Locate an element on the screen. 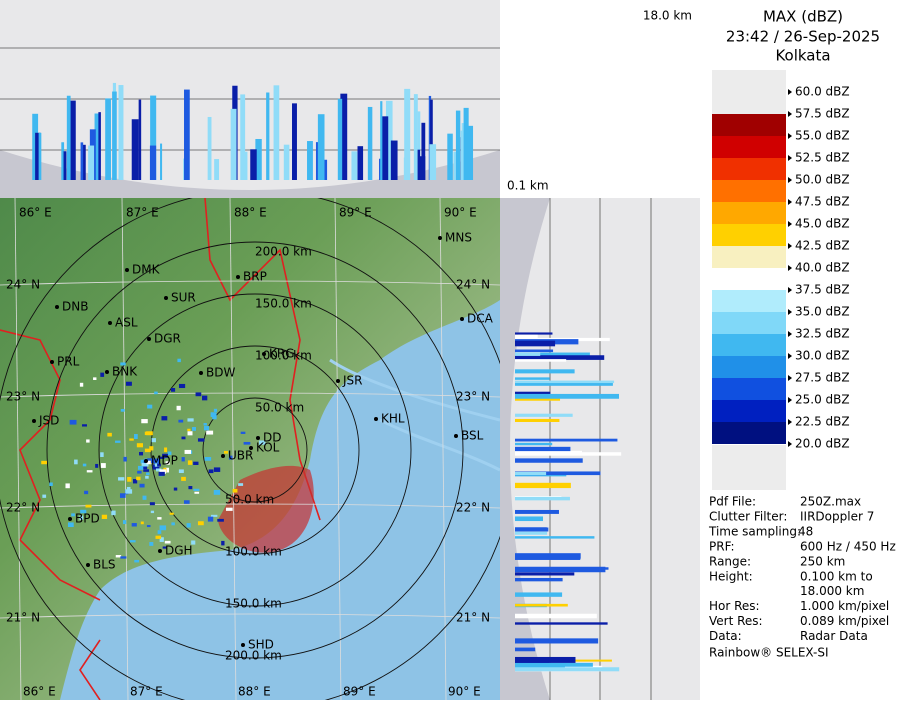 The width and height of the screenshot is (906, 704). info-value: 250Z.max is located at coordinates (830, 502).